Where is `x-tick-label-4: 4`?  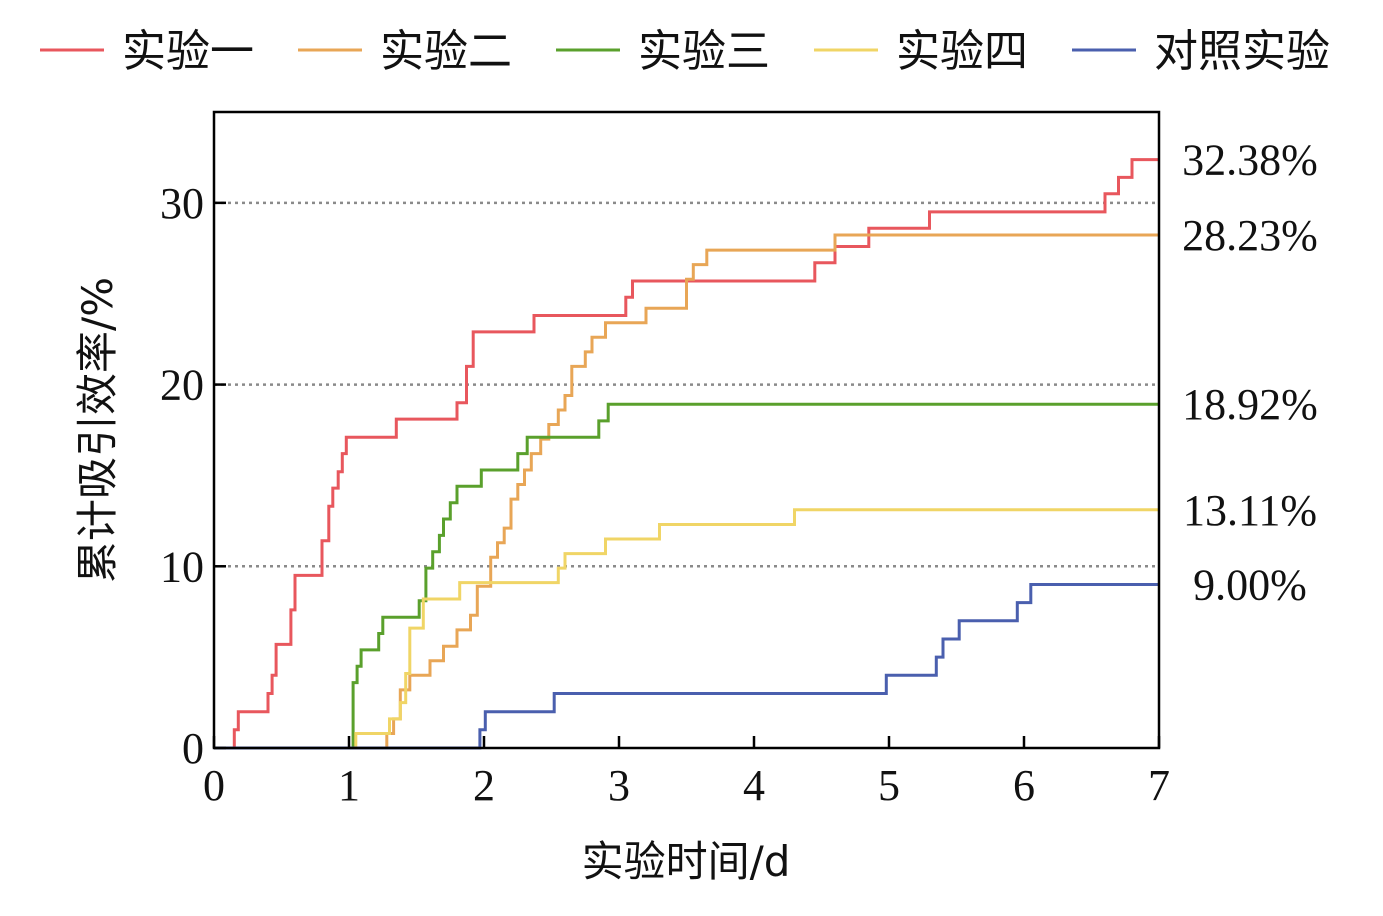 x-tick-label-4: 4 is located at coordinates (754, 785).